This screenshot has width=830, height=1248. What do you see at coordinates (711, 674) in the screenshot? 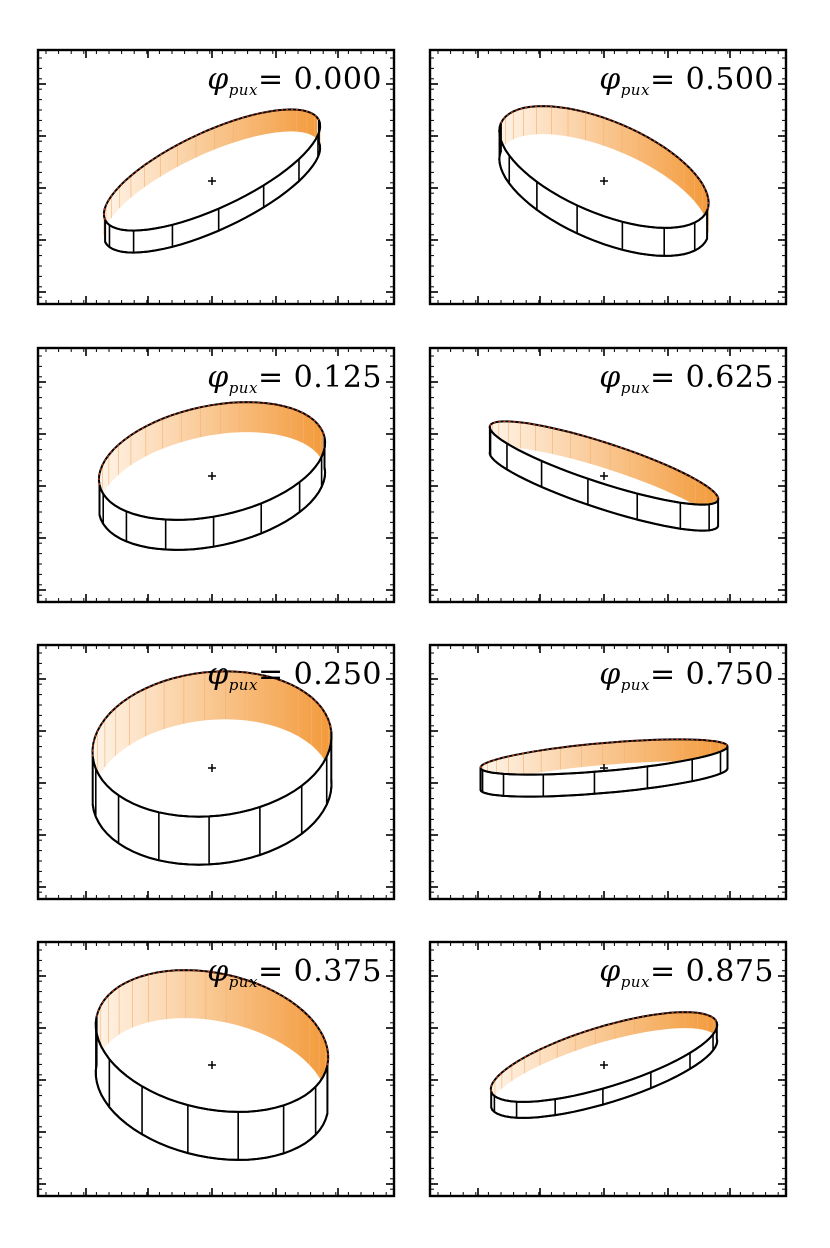
I see `phase-value: = 0.750` at bounding box center [711, 674].